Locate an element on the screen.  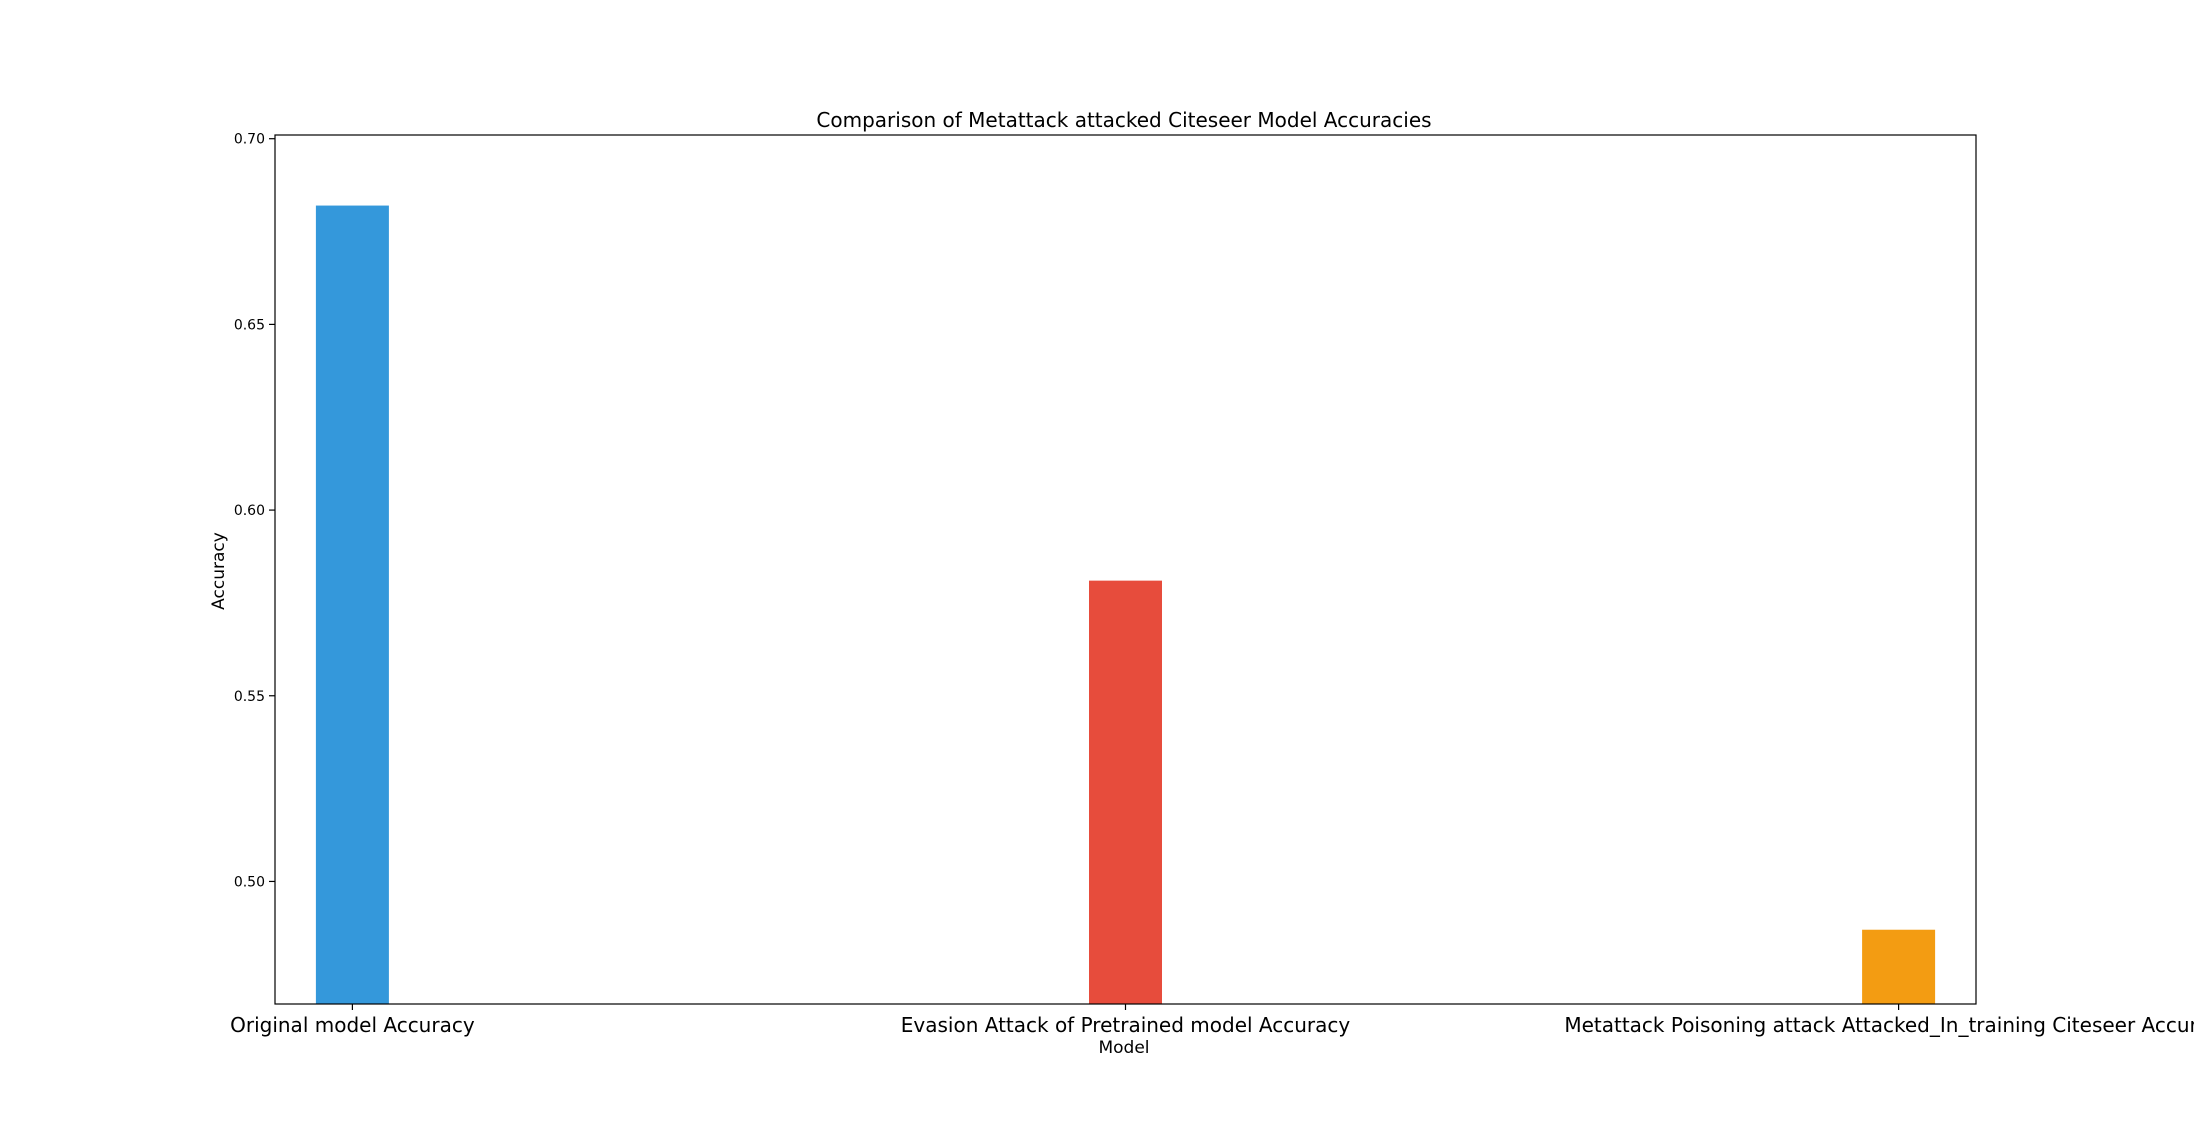
y-axis-ticks: 0.50 0.55 0.60 0.65 0.70 is located at coordinates (254, 511).